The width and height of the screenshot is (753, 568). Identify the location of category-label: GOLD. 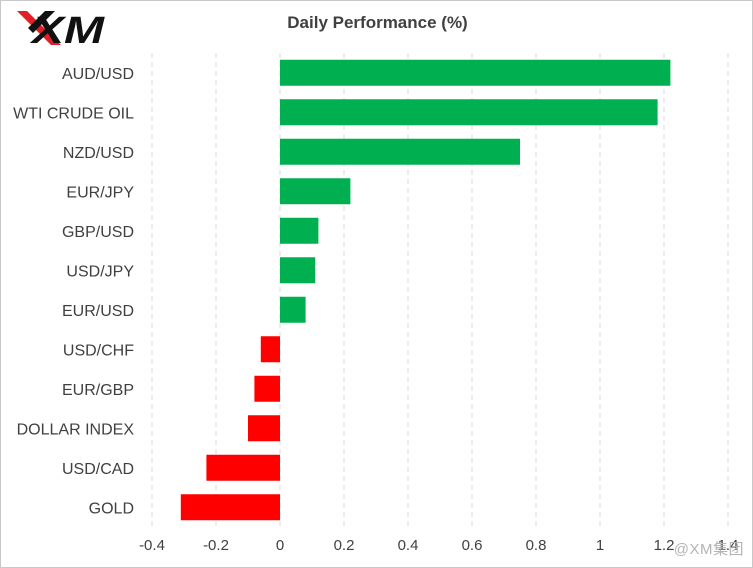
(111, 508).